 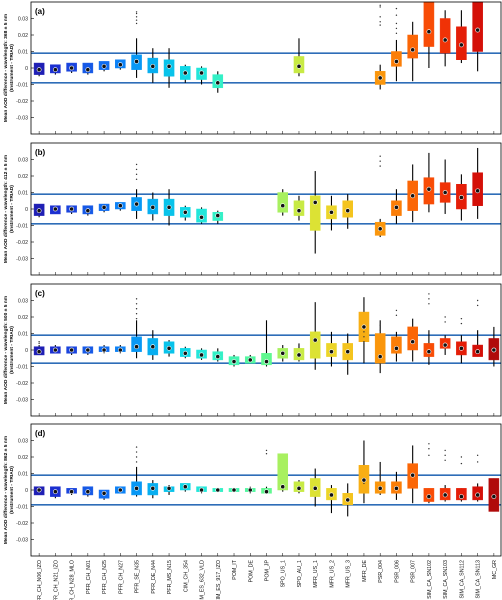 I want to click on x-tick-label: PFR_CH_N01, so click(x=89, y=577).